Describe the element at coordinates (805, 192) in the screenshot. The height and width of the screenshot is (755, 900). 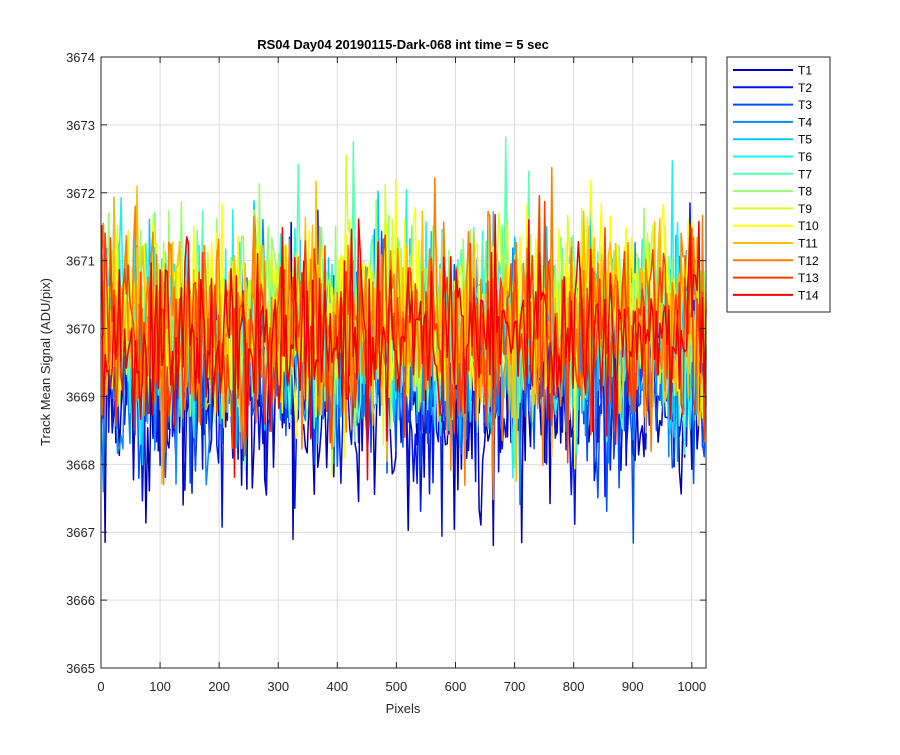
I see `legend-label-t8: T8` at that location.